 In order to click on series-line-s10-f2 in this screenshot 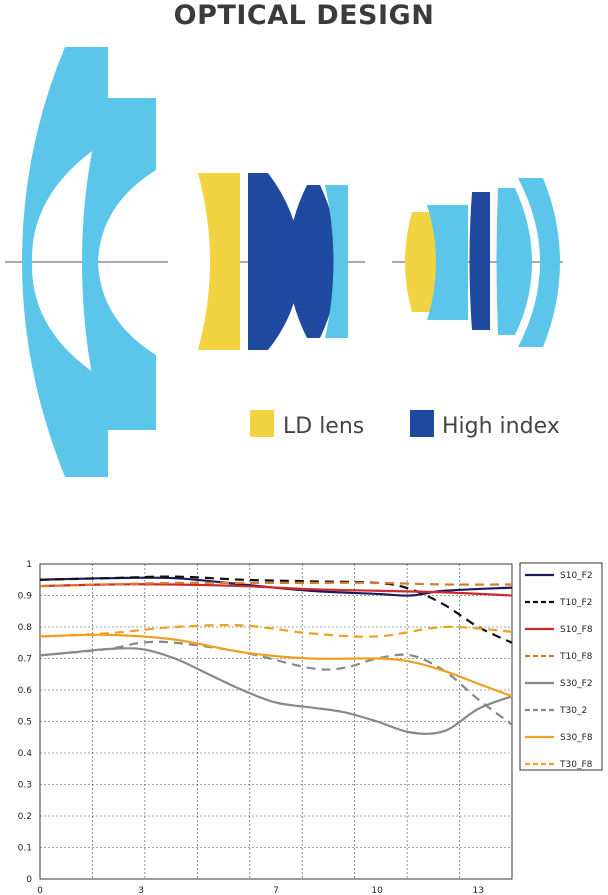, I will do `click(276, 586)`.